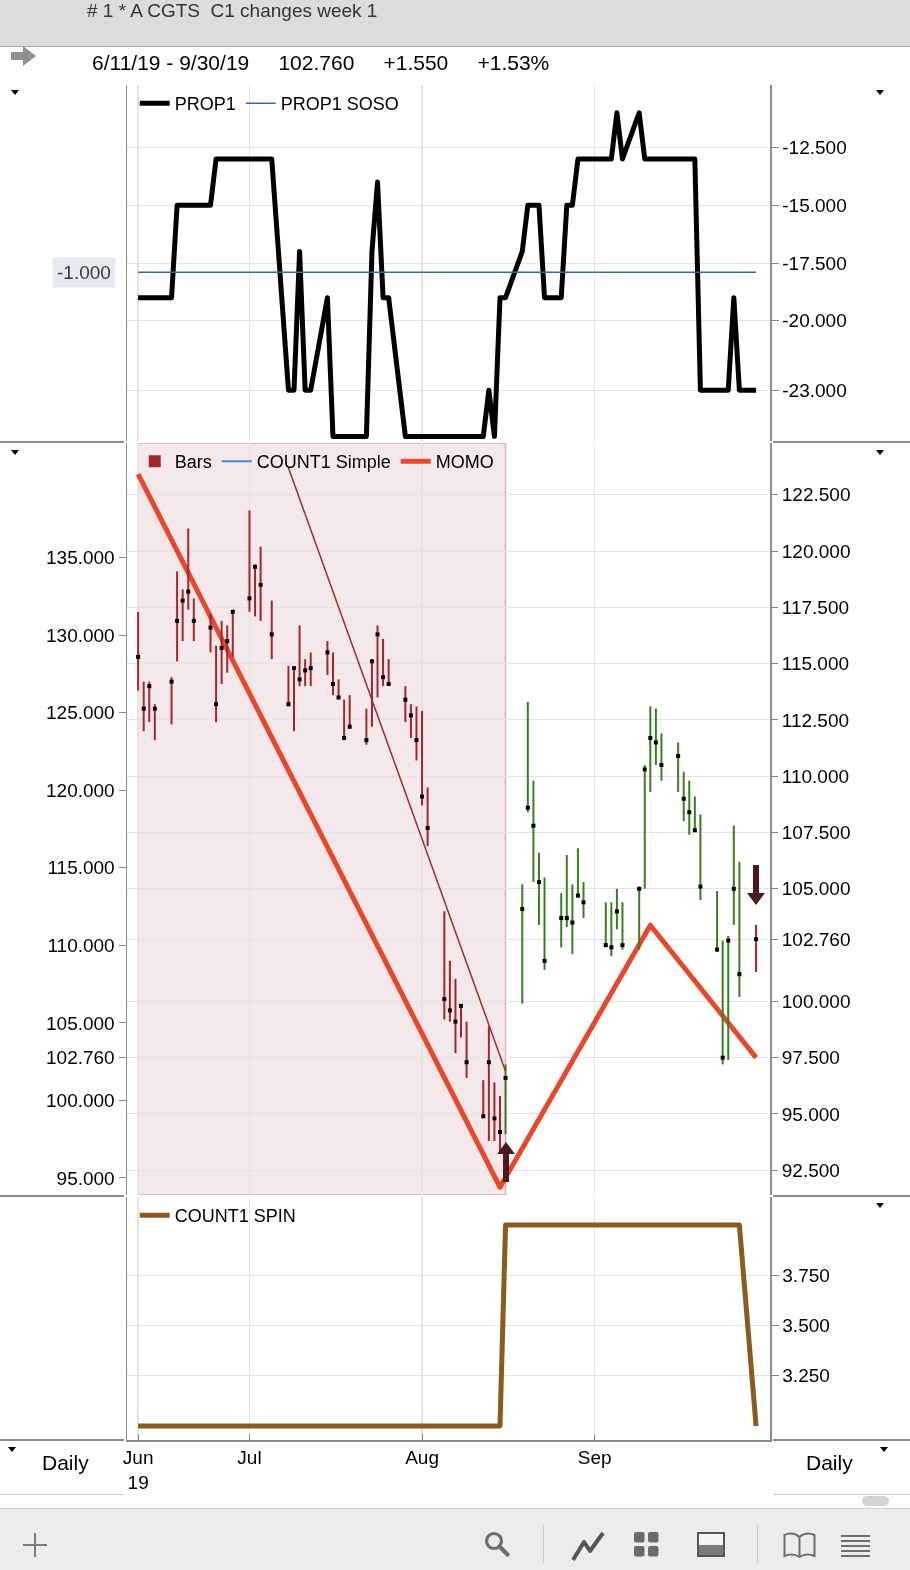 Image resolution: width=910 pixels, height=1570 pixels. What do you see at coordinates (814, 321) in the screenshot?
I see `y-tick-label: -20.000` at bounding box center [814, 321].